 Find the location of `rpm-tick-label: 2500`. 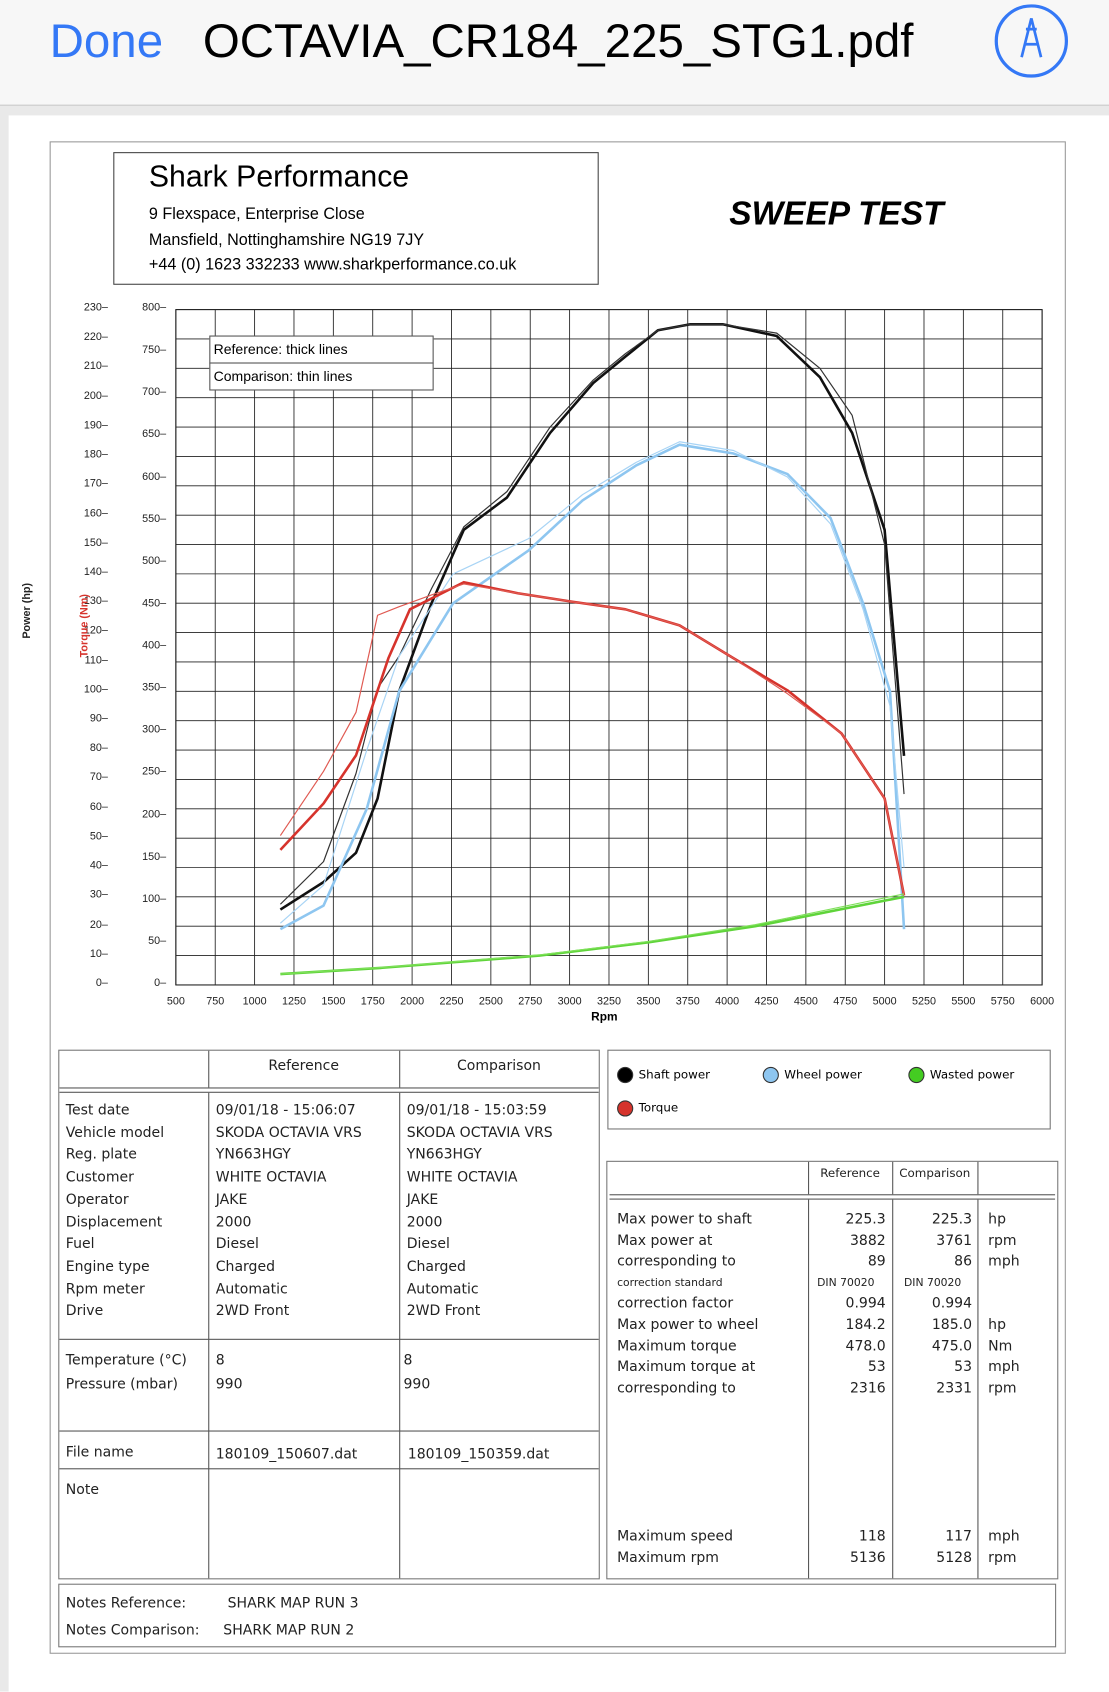

rpm-tick-label: 2500 is located at coordinates (490, 1001).